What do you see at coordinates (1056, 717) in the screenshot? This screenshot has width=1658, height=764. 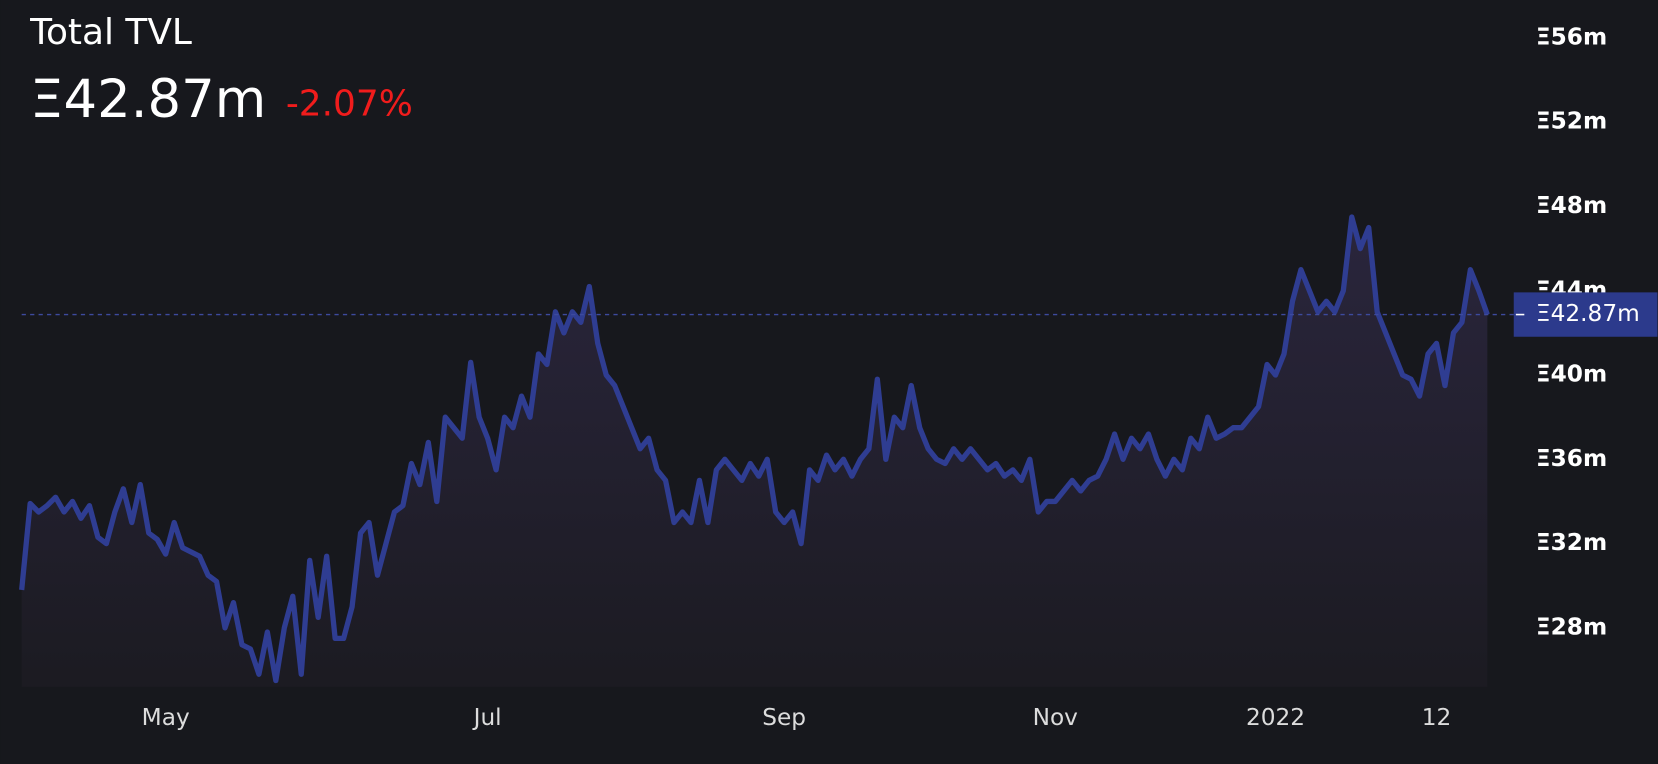 I see `x-tick-label: Nov` at bounding box center [1056, 717].